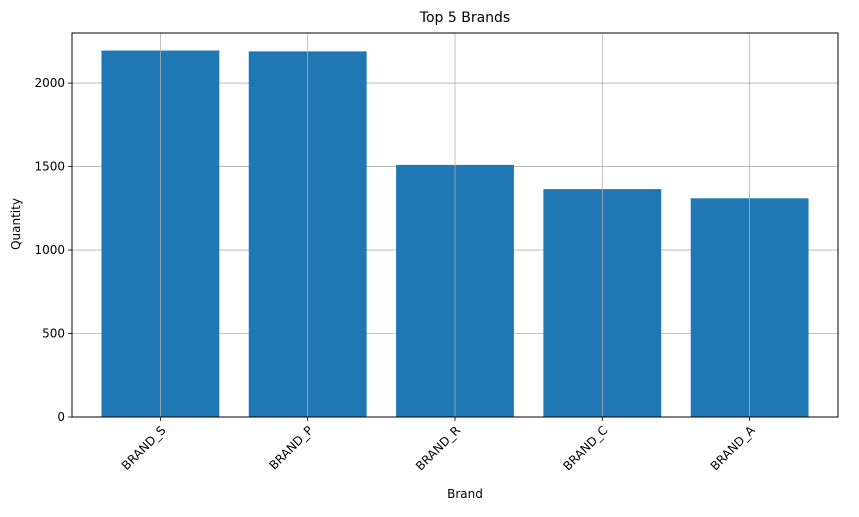 This screenshot has width=859, height=517. Describe the element at coordinates (733, 448) in the screenshot. I see `x-tick-label: BRAND_A` at that location.